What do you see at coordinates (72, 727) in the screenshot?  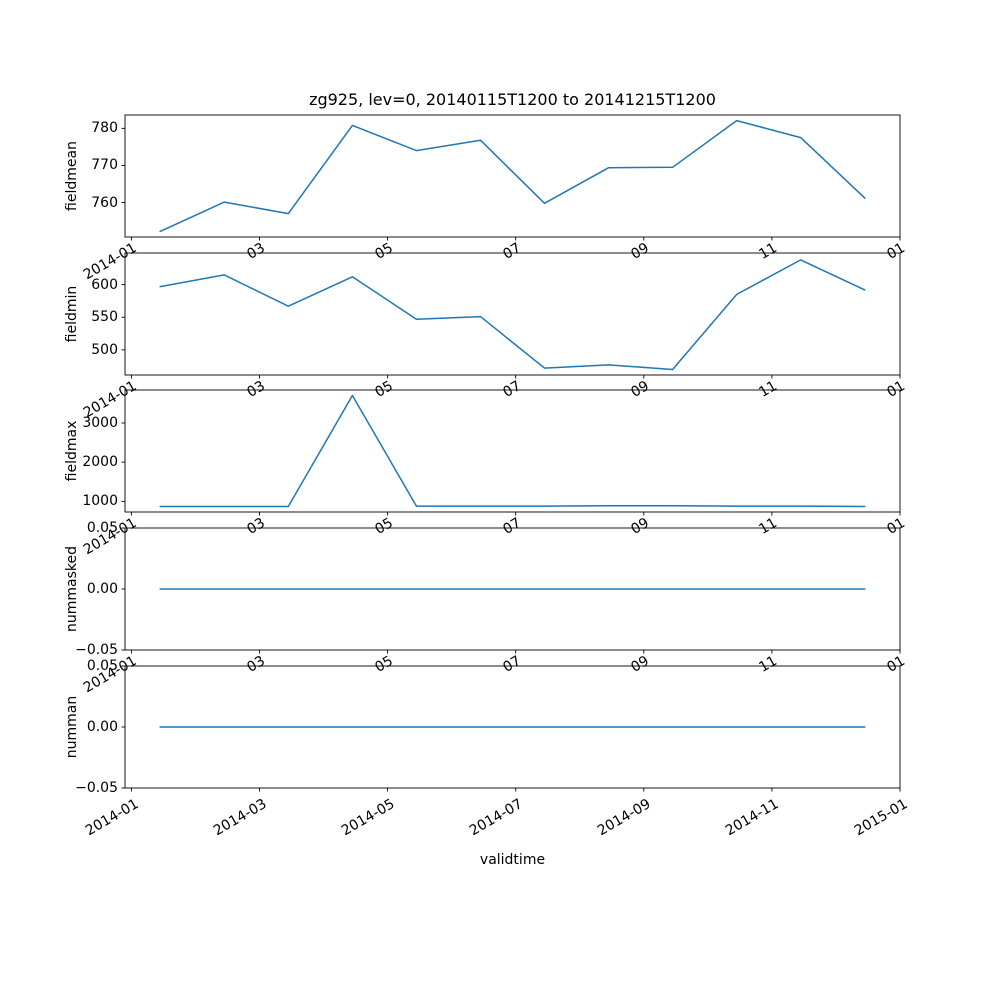 I see `y-axis-label-numman: numman` at bounding box center [72, 727].